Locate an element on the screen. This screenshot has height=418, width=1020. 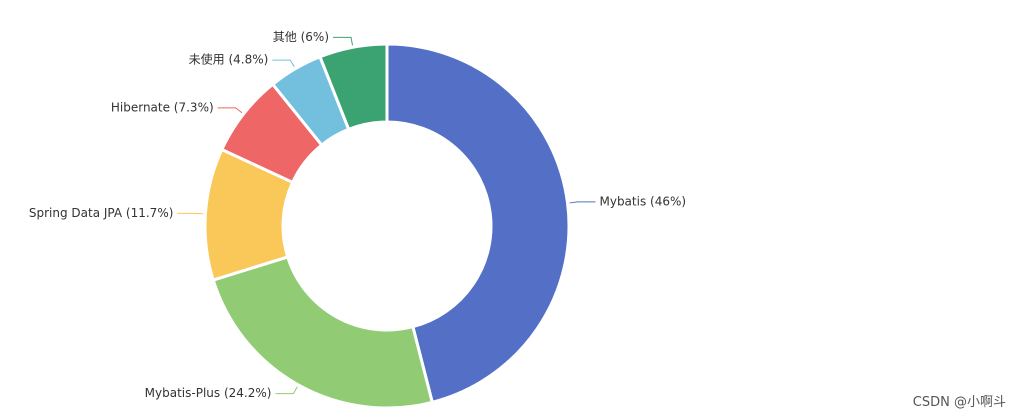
slice-label-slice-4: 未使用 (4.8%) is located at coordinates (229, 59).